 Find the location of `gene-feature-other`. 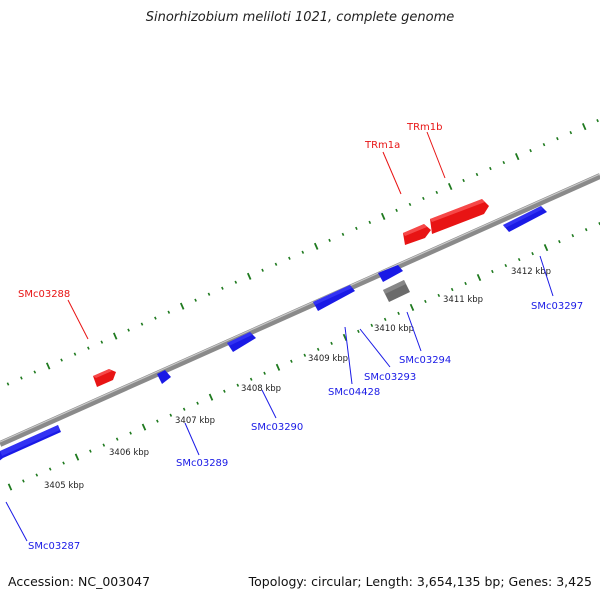

gene-feature-other is located at coordinates (396, 291).